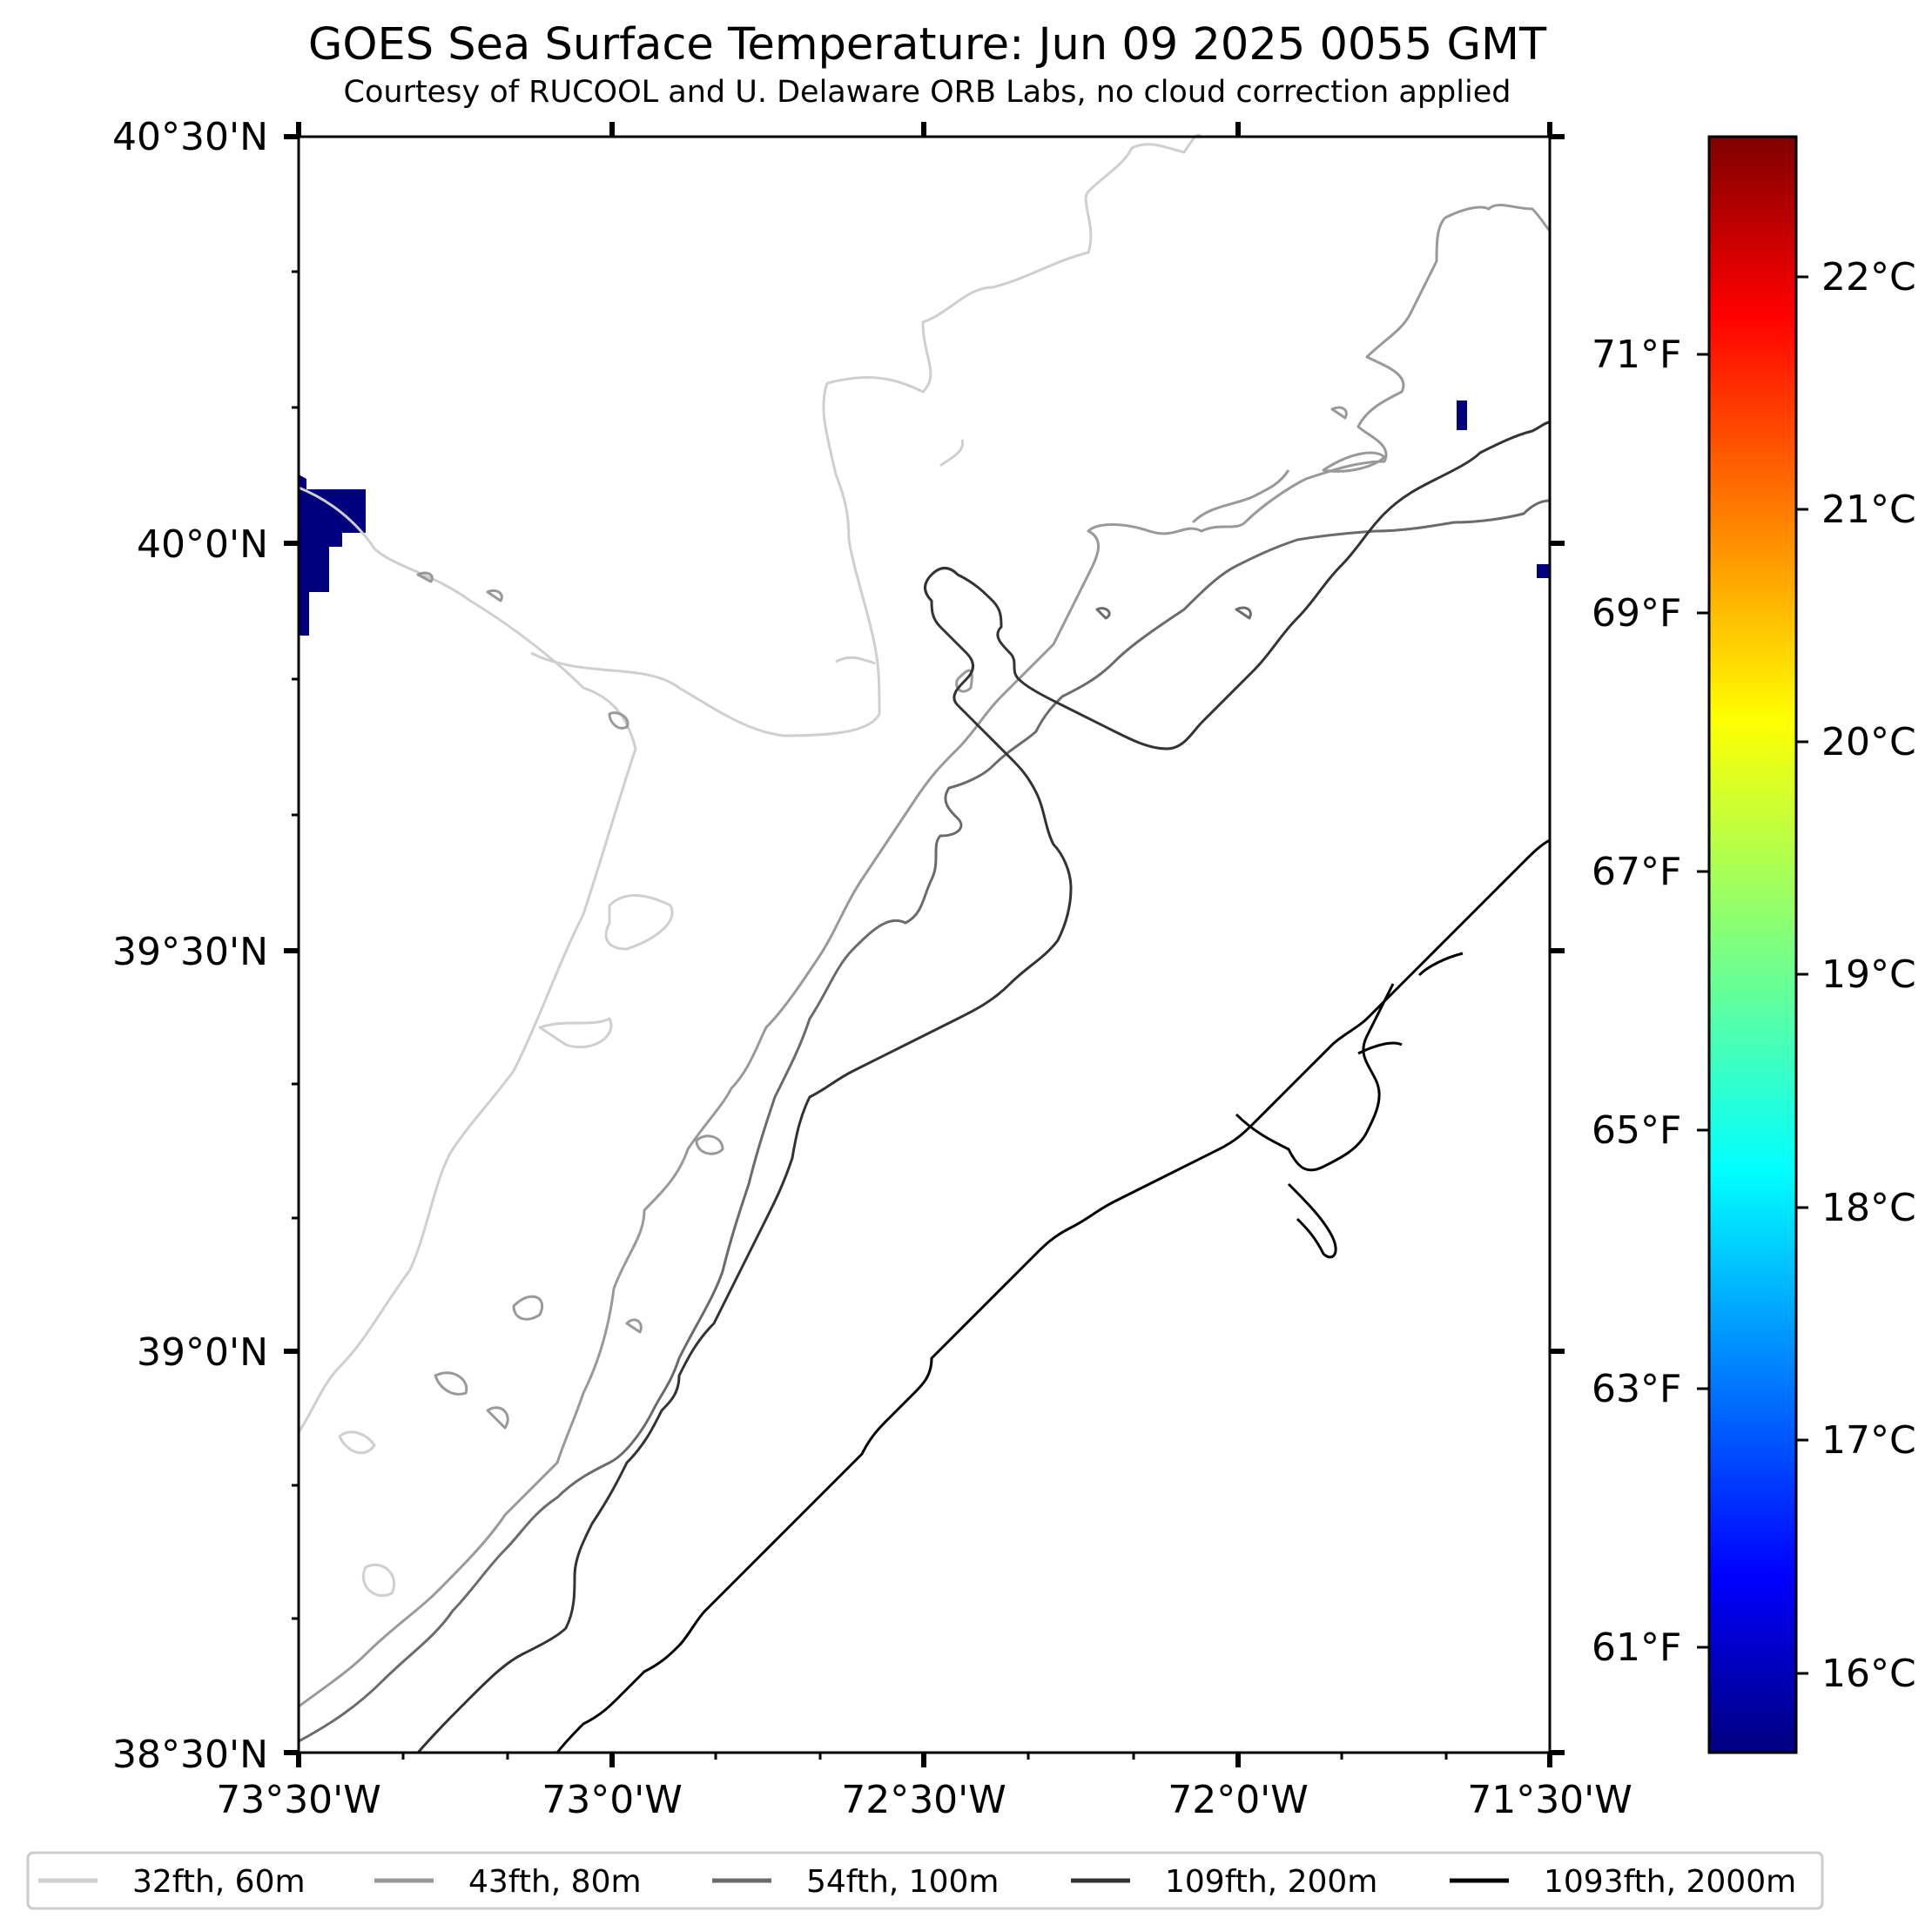  Describe the element at coordinates (190, 1755) in the screenshot. I see `lat-label: 38°30'N` at that location.